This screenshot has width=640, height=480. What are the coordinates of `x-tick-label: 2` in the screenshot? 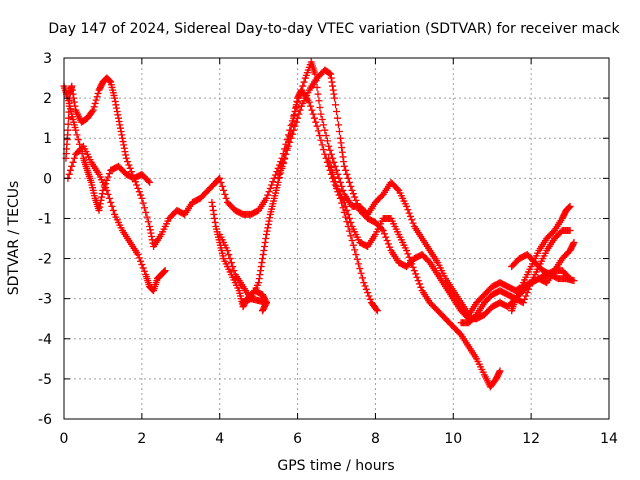 It's located at (141, 439).